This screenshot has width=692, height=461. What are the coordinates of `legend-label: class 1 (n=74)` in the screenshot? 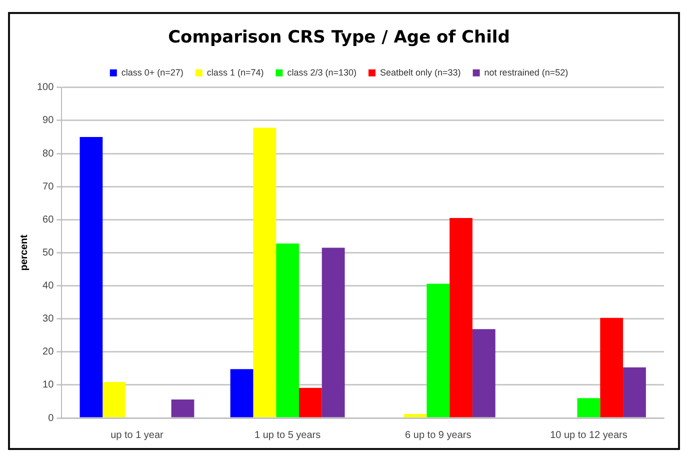 It's located at (235, 72).